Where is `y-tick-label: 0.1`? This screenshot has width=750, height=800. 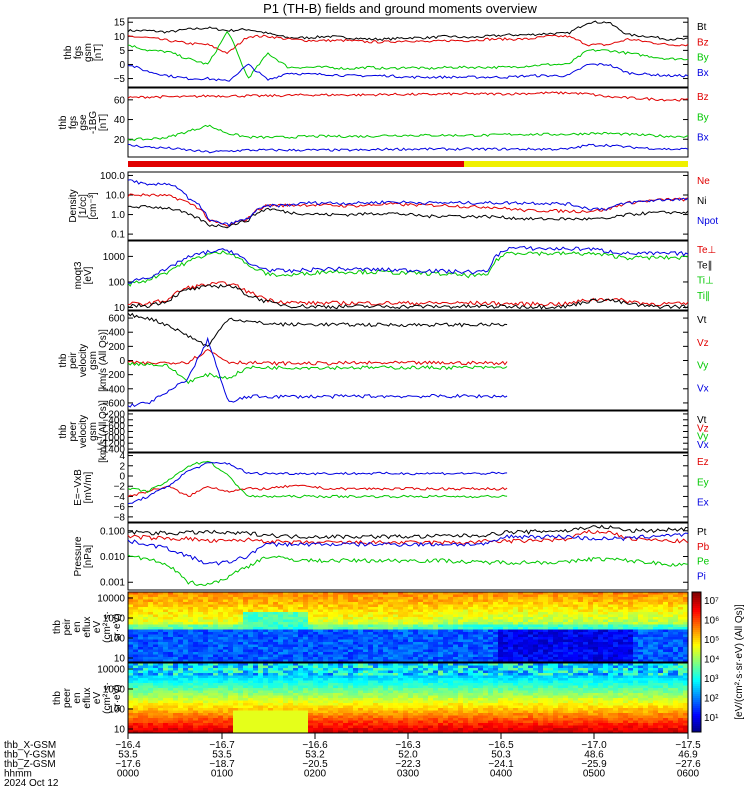
y-tick-label: 0.1 is located at coordinates (118, 235).